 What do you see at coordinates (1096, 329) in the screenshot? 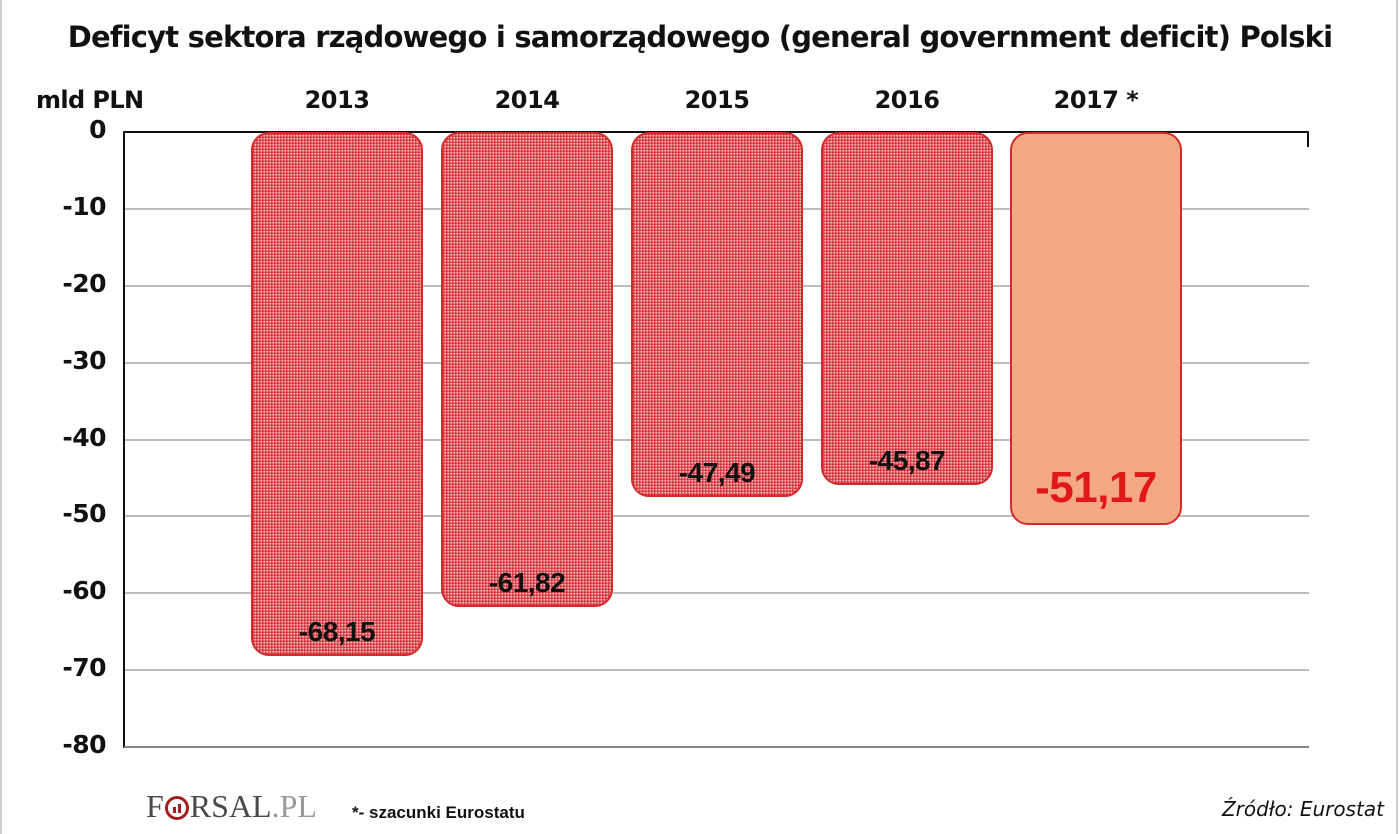
I see `bar-estimate: -51,17` at bounding box center [1096, 329].